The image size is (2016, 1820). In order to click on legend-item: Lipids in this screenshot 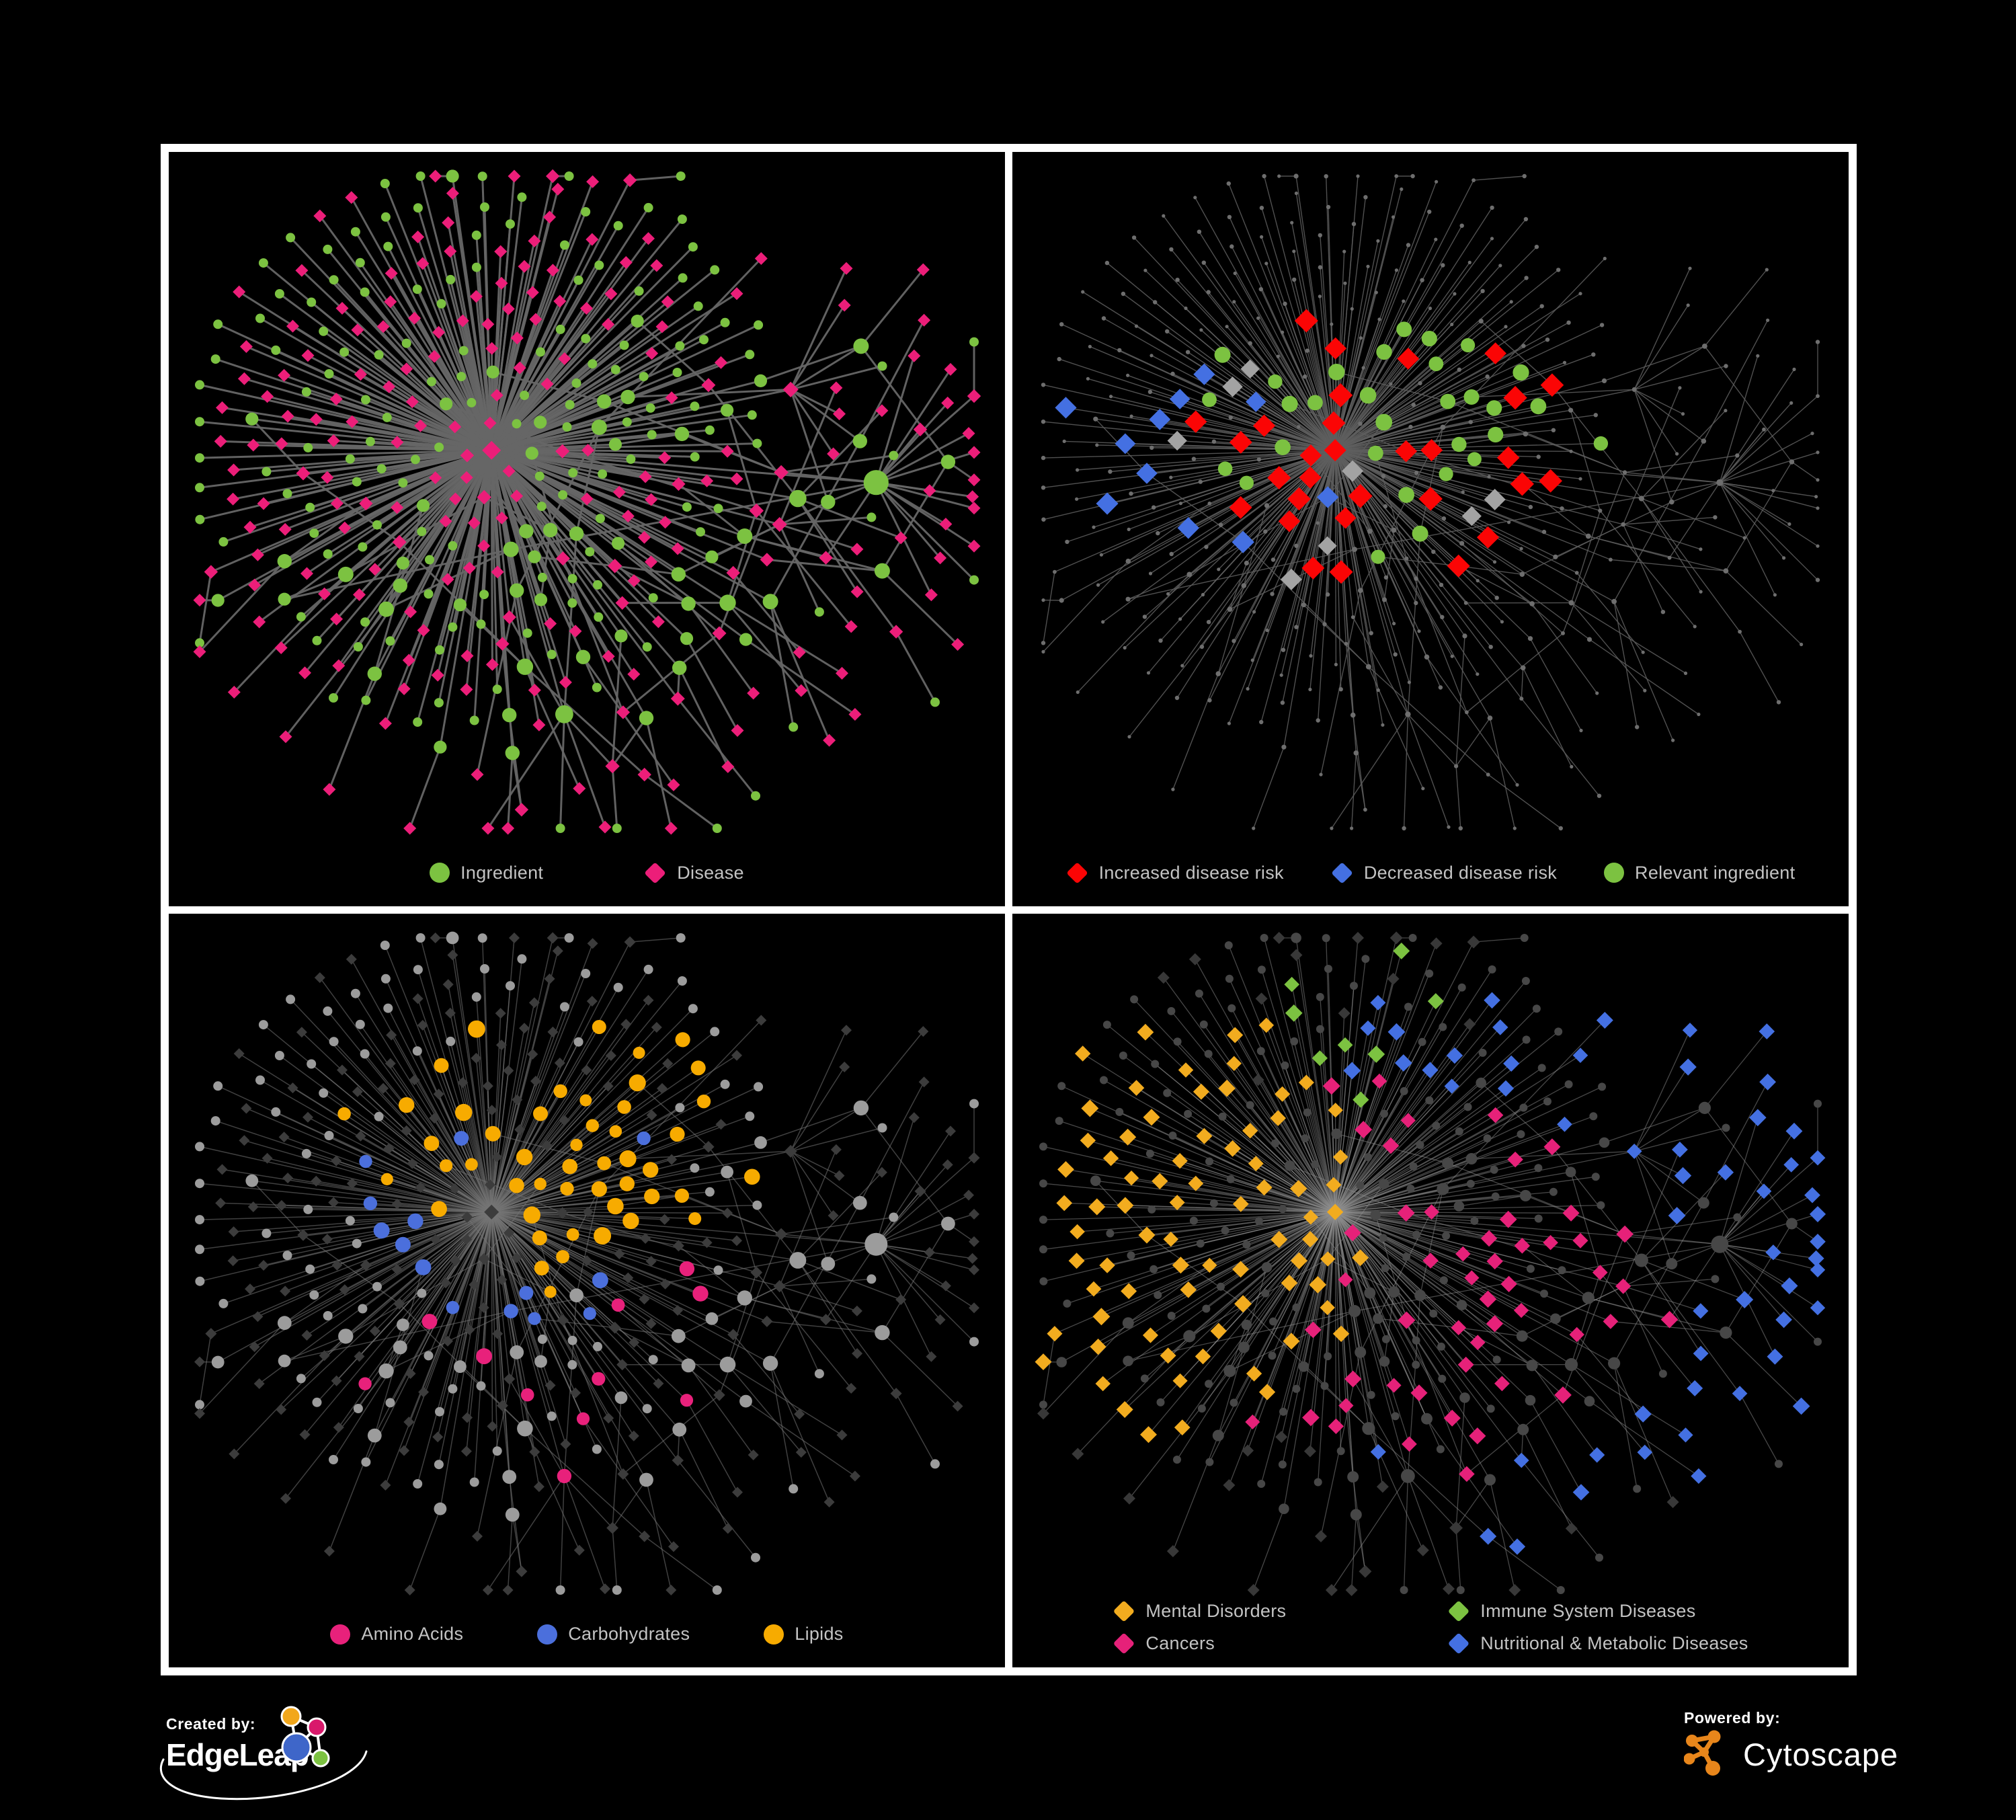, I will do `click(803, 1634)`.